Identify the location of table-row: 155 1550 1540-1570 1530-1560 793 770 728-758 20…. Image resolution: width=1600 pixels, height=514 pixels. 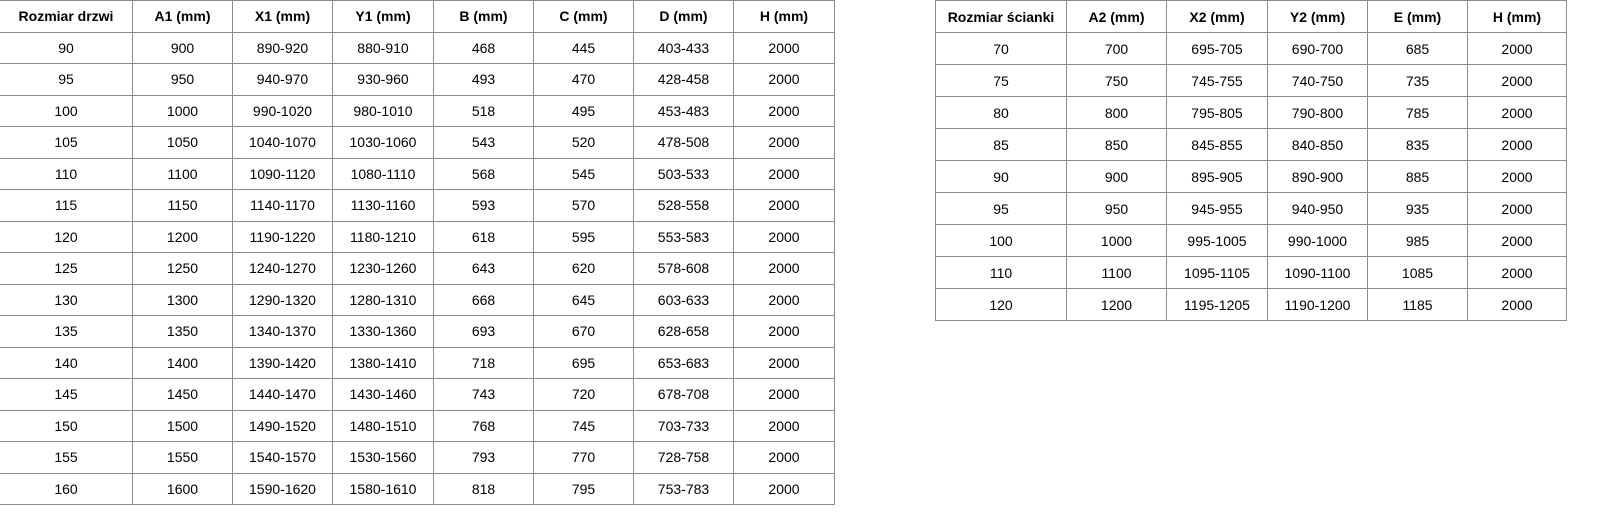
(417, 457).